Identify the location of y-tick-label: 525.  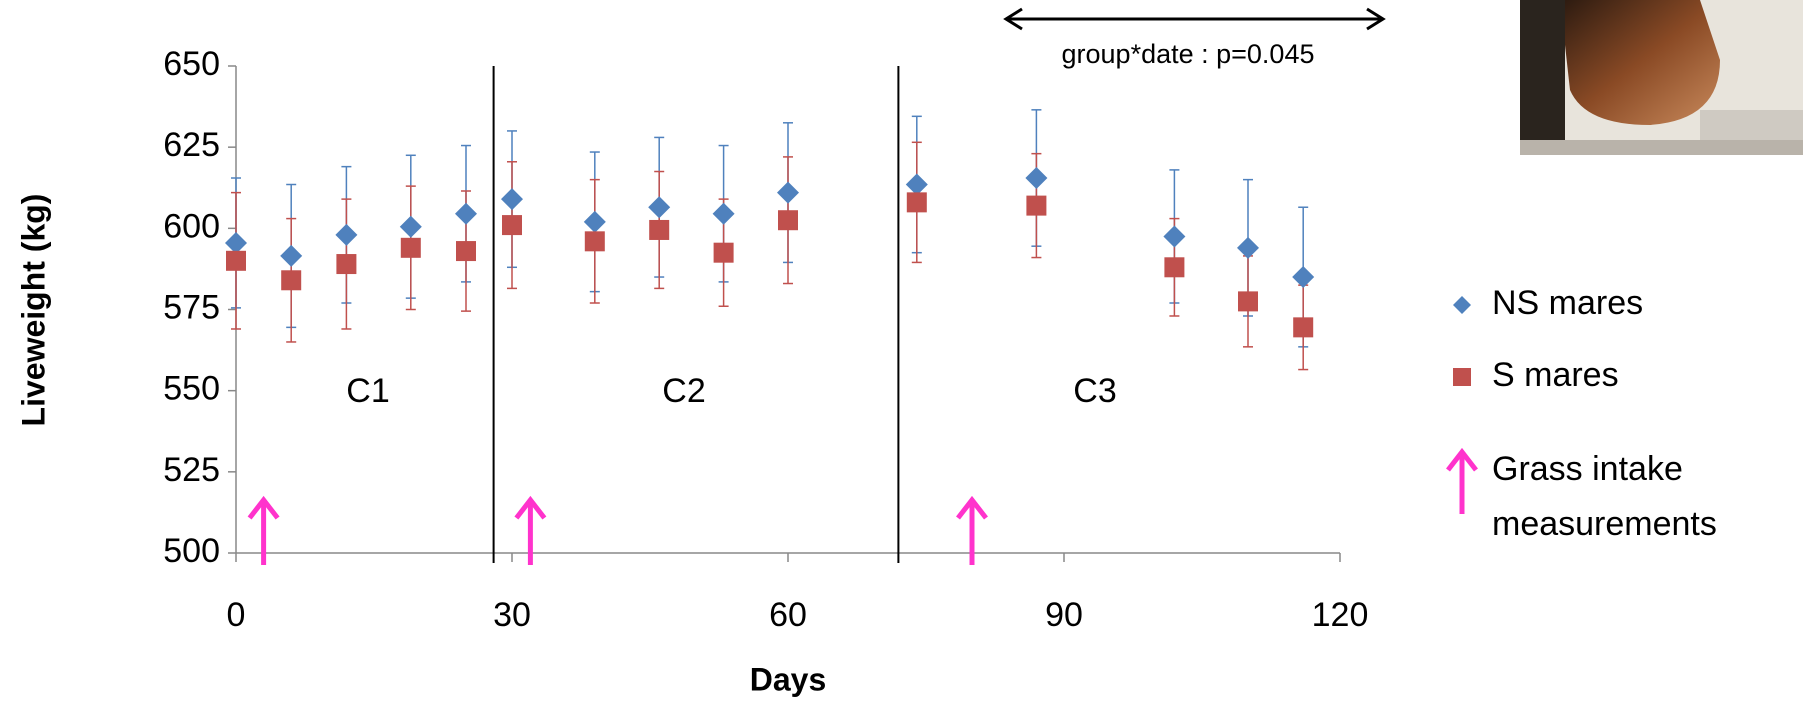
(191, 470).